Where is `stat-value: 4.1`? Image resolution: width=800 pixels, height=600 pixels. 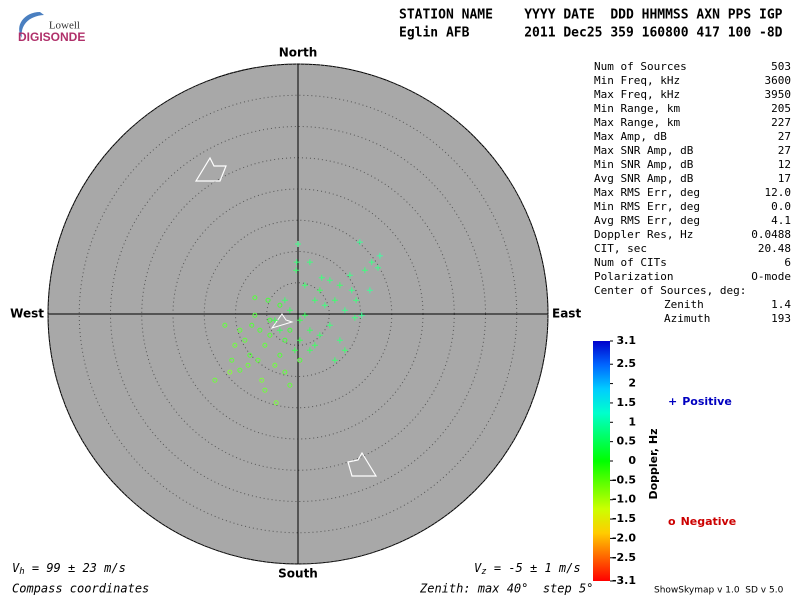 stat-value: 4.1 is located at coordinates (781, 220).